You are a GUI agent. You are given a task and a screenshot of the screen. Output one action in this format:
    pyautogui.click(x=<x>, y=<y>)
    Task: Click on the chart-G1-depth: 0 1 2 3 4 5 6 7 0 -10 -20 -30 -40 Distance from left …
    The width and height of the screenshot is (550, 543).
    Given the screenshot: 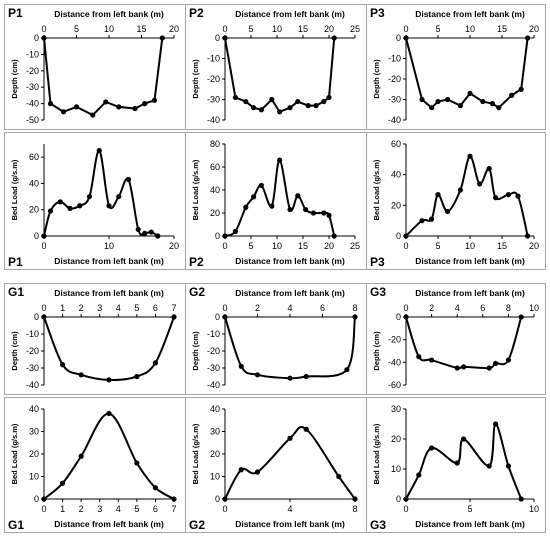 What is the action you would take?
    pyautogui.click(x=95, y=339)
    